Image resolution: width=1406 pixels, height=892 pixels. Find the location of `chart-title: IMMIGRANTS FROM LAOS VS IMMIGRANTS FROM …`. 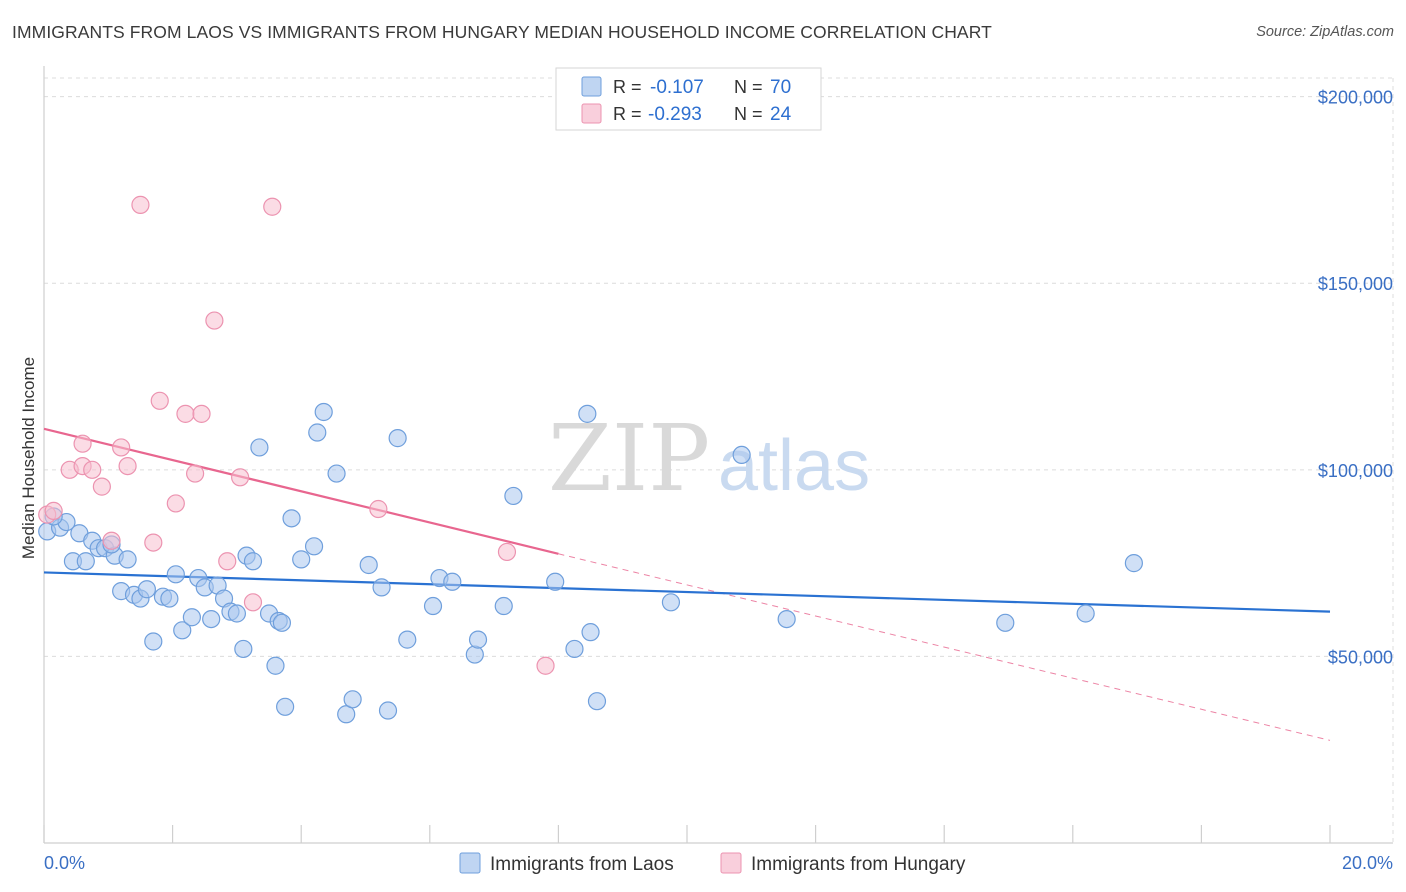

chart-title: IMMIGRANTS FROM LAOS VS IMMIGRANTS FROM … is located at coordinates (502, 32).